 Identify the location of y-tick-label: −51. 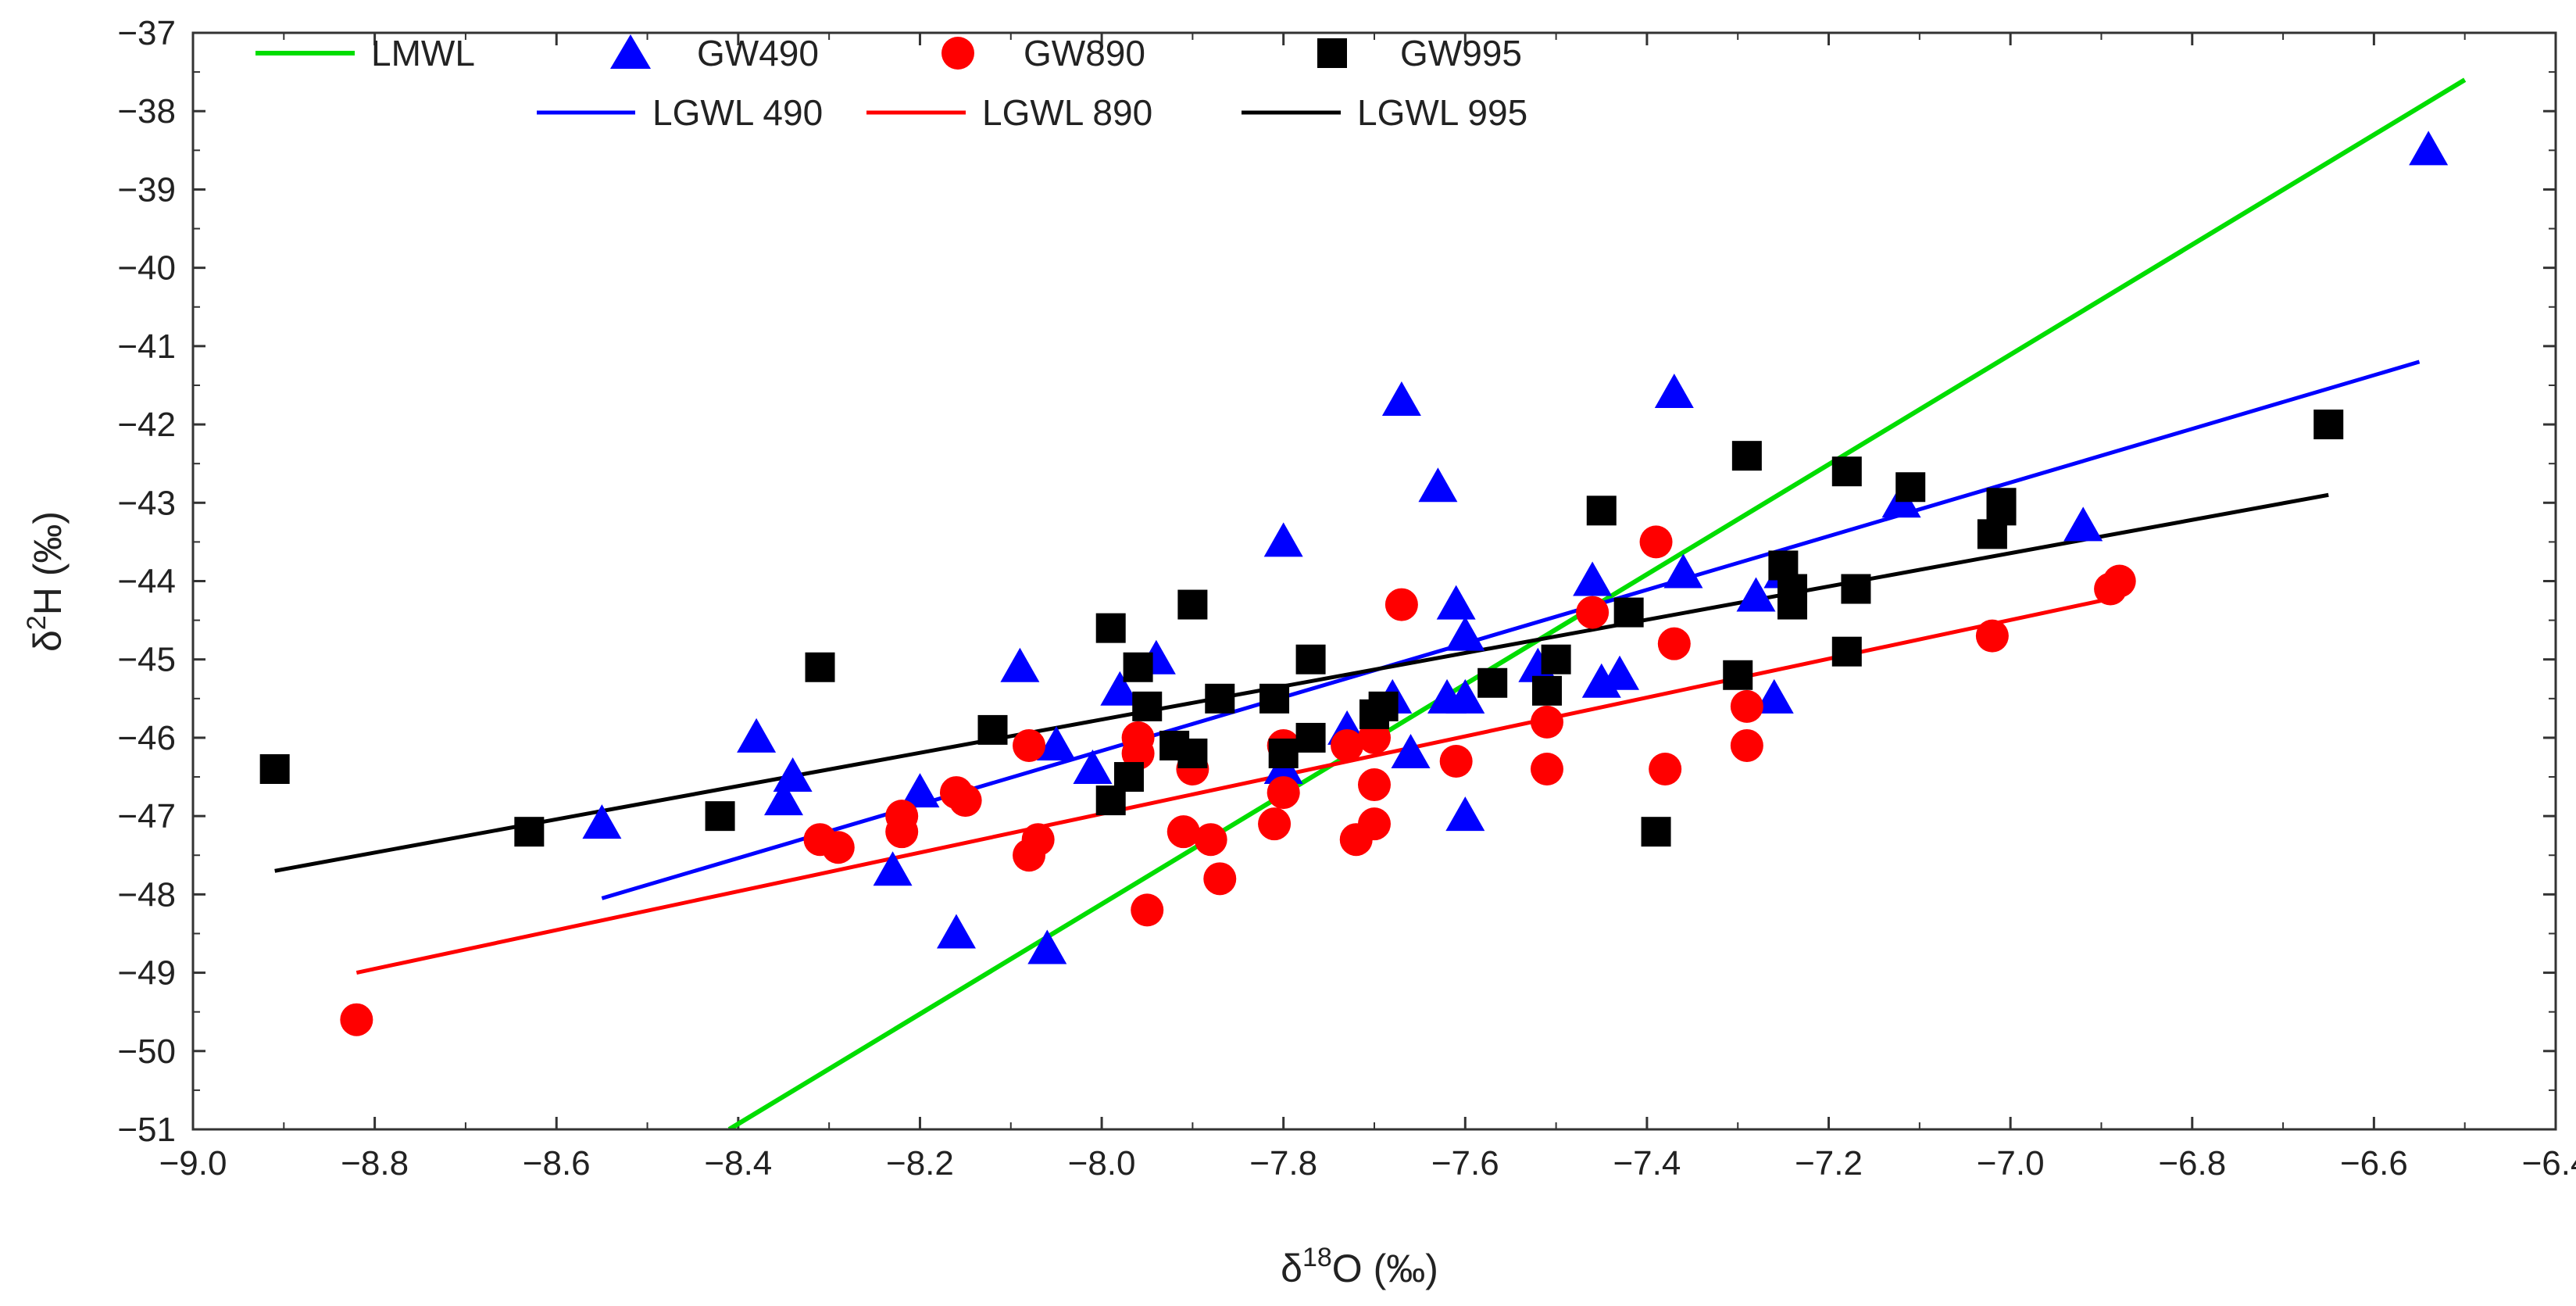
(147, 1130).